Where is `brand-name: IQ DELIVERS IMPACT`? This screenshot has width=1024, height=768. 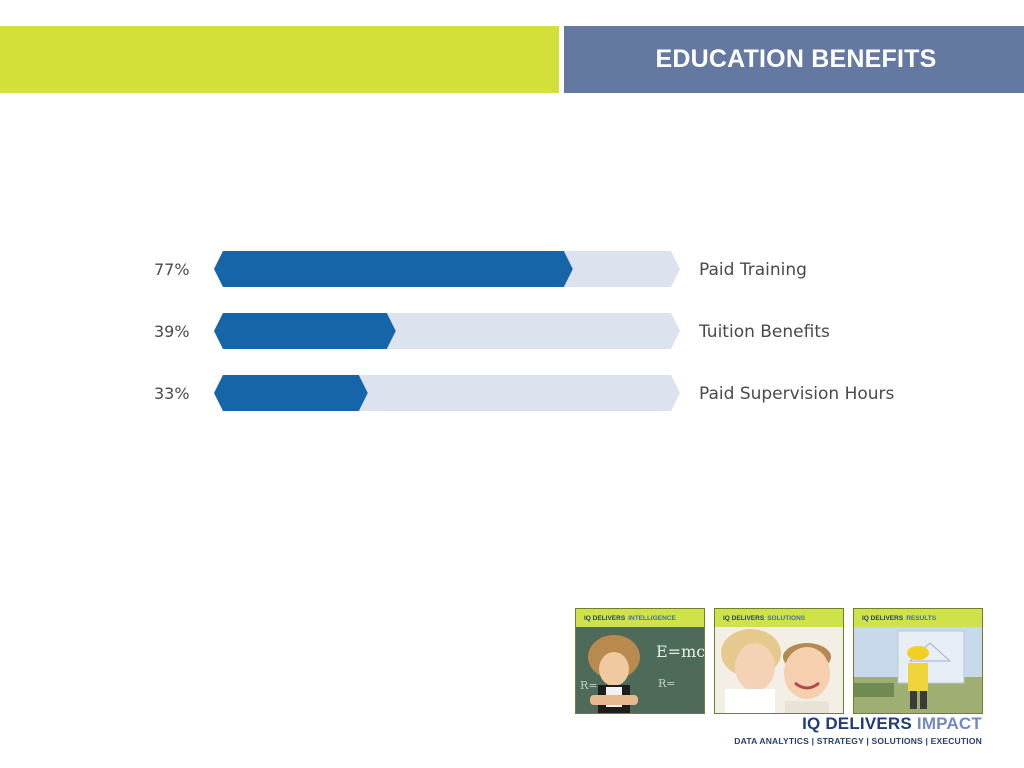 brand-name: IQ DELIVERS IMPACT is located at coordinates (892, 723).